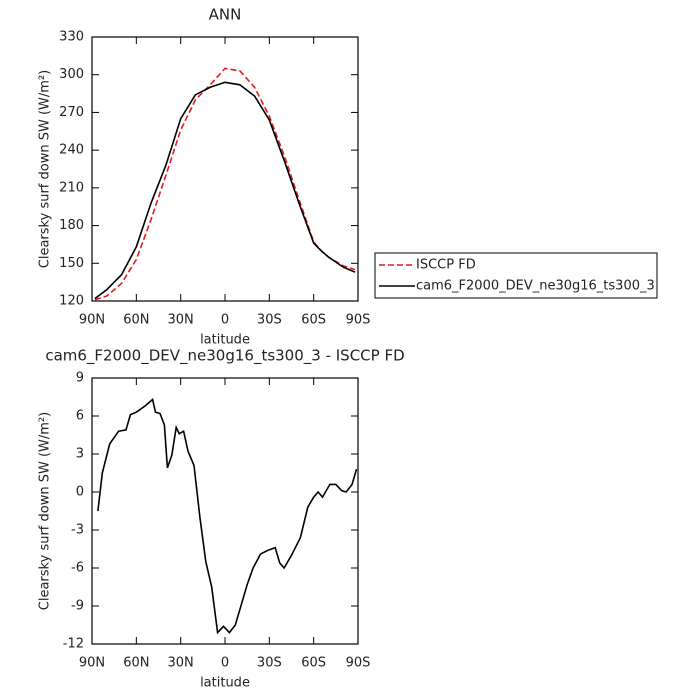 This screenshot has height=694, width=694. Describe the element at coordinates (80, 492) in the screenshot. I see `y-tick-label: 0` at that location.